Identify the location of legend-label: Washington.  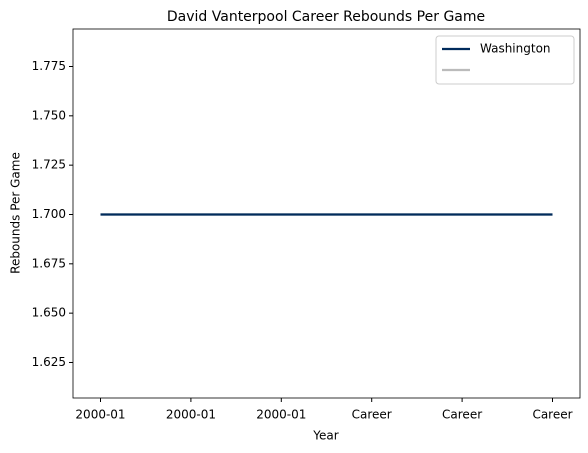
(515, 49).